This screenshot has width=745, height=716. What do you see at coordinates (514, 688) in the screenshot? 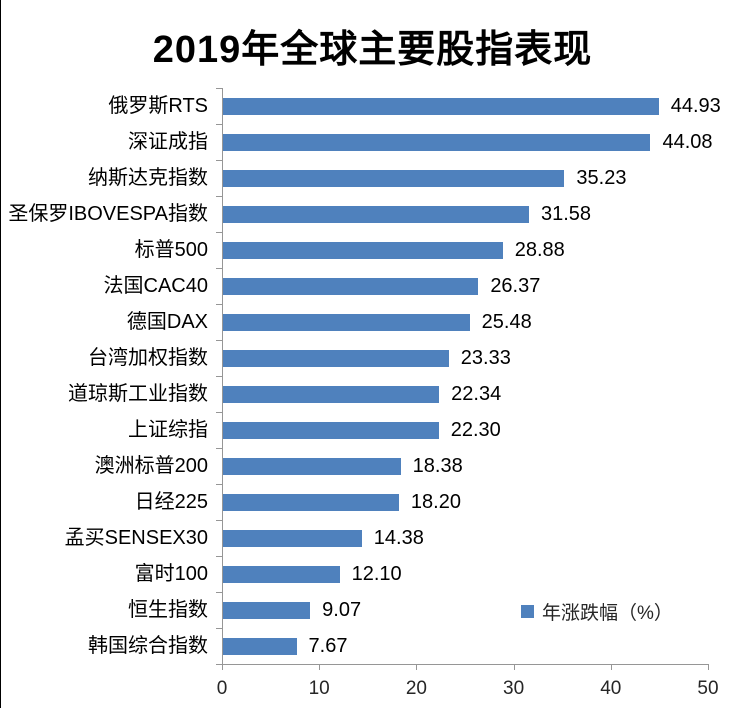
I see `x-axis-tick-label: 30` at bounding box center [514, 688].